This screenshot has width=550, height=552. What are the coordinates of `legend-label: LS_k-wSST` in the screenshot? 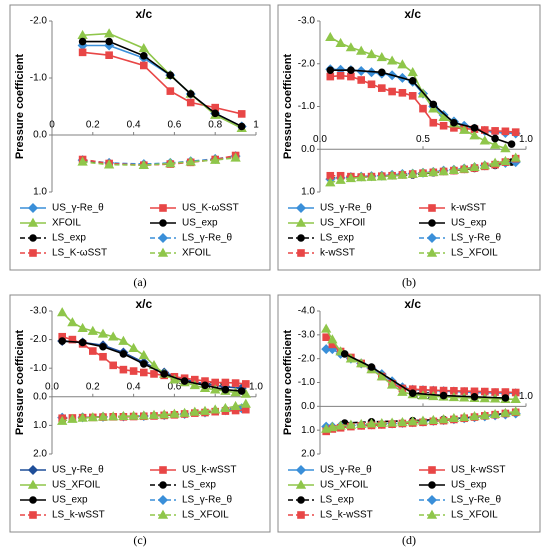 It's located at (78, 515).